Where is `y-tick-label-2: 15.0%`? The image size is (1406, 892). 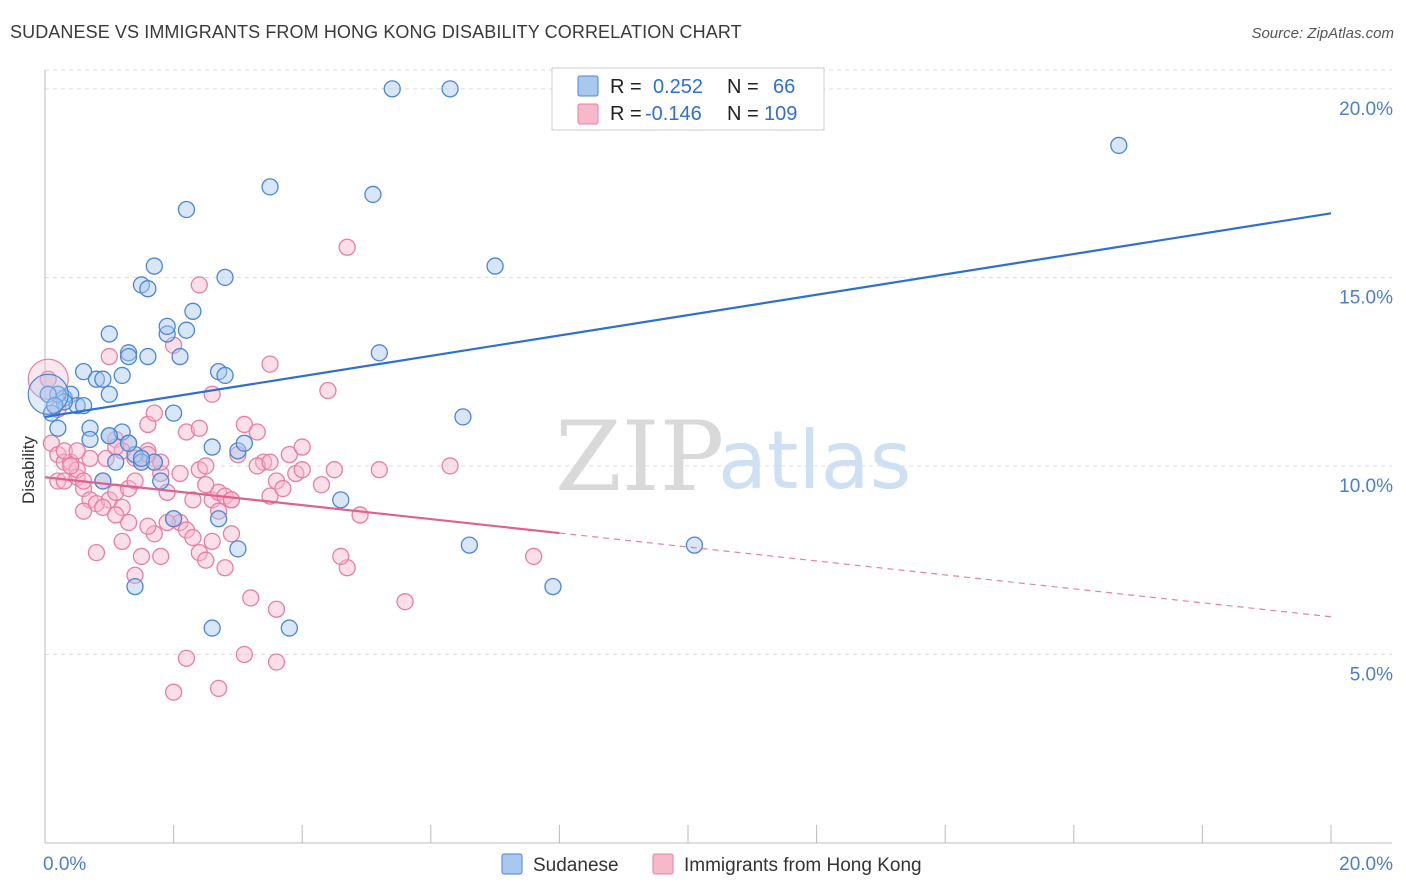 y-tick-label-2: 15.0% is located at coordinates (1366, 297).